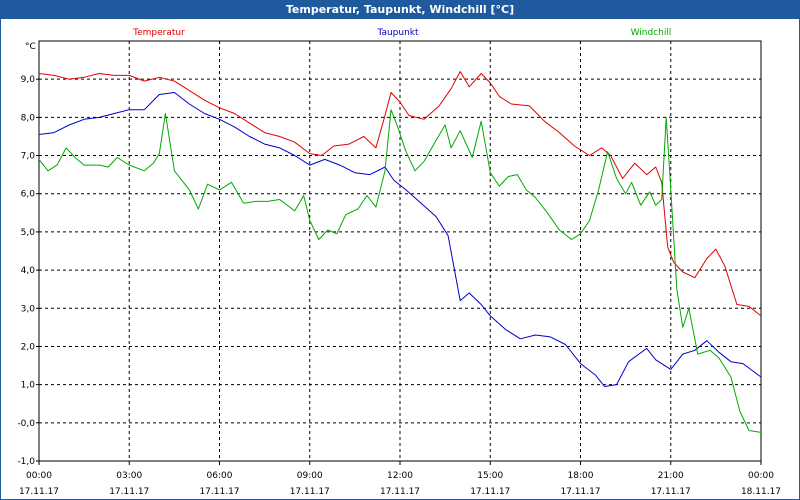  Describe the element at coordinates (28, 80) in the screenshot. I see `y-tick-label: 9,0` at that location.